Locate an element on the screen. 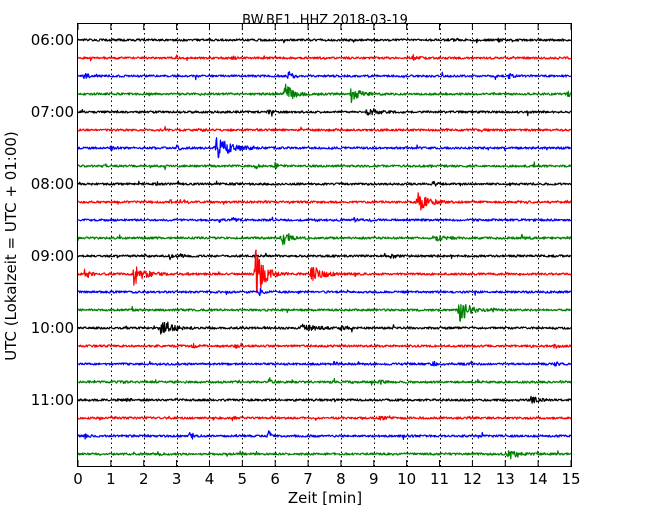 The image size is (650, 520). x-tick-label: 8 is located at coordinates (341, 479).